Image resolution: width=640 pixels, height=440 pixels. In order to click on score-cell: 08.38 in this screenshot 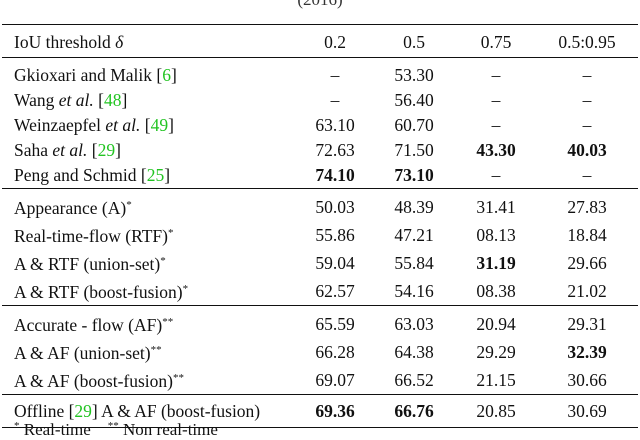, I will do `click(496, 290)`.